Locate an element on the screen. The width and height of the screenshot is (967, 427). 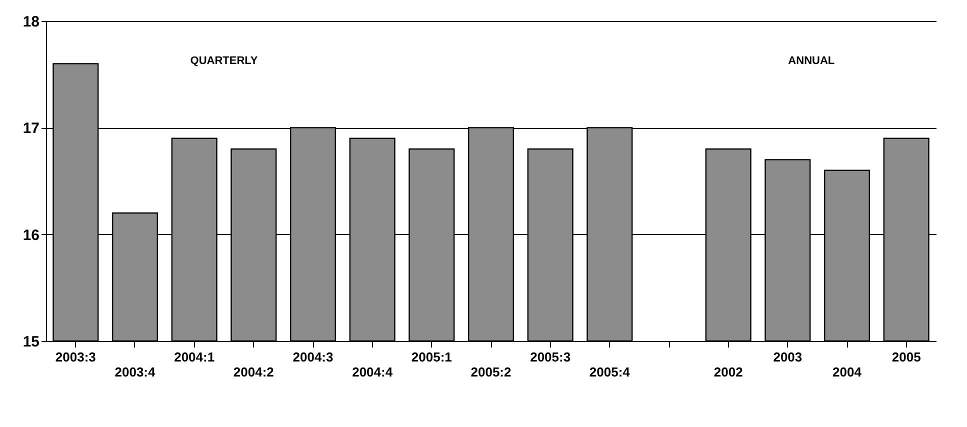
annotation: ANNUAL is located at coordinates (811, 61).